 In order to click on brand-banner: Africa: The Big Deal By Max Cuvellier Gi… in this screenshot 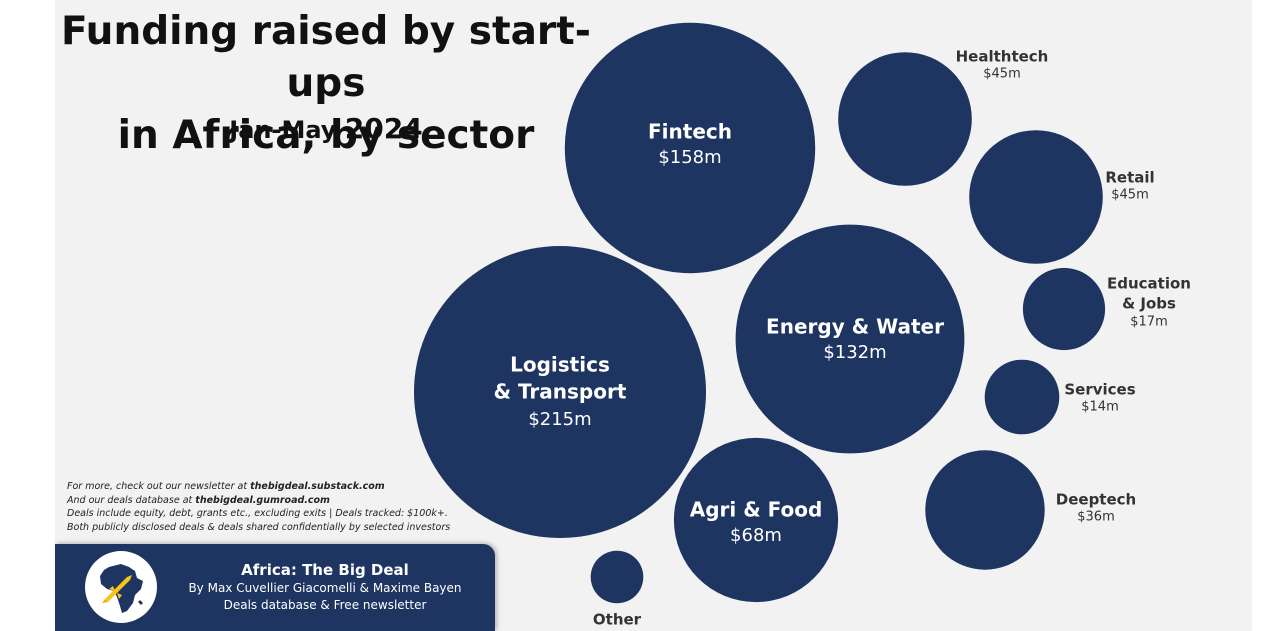, I will do `click(275, 587)`.